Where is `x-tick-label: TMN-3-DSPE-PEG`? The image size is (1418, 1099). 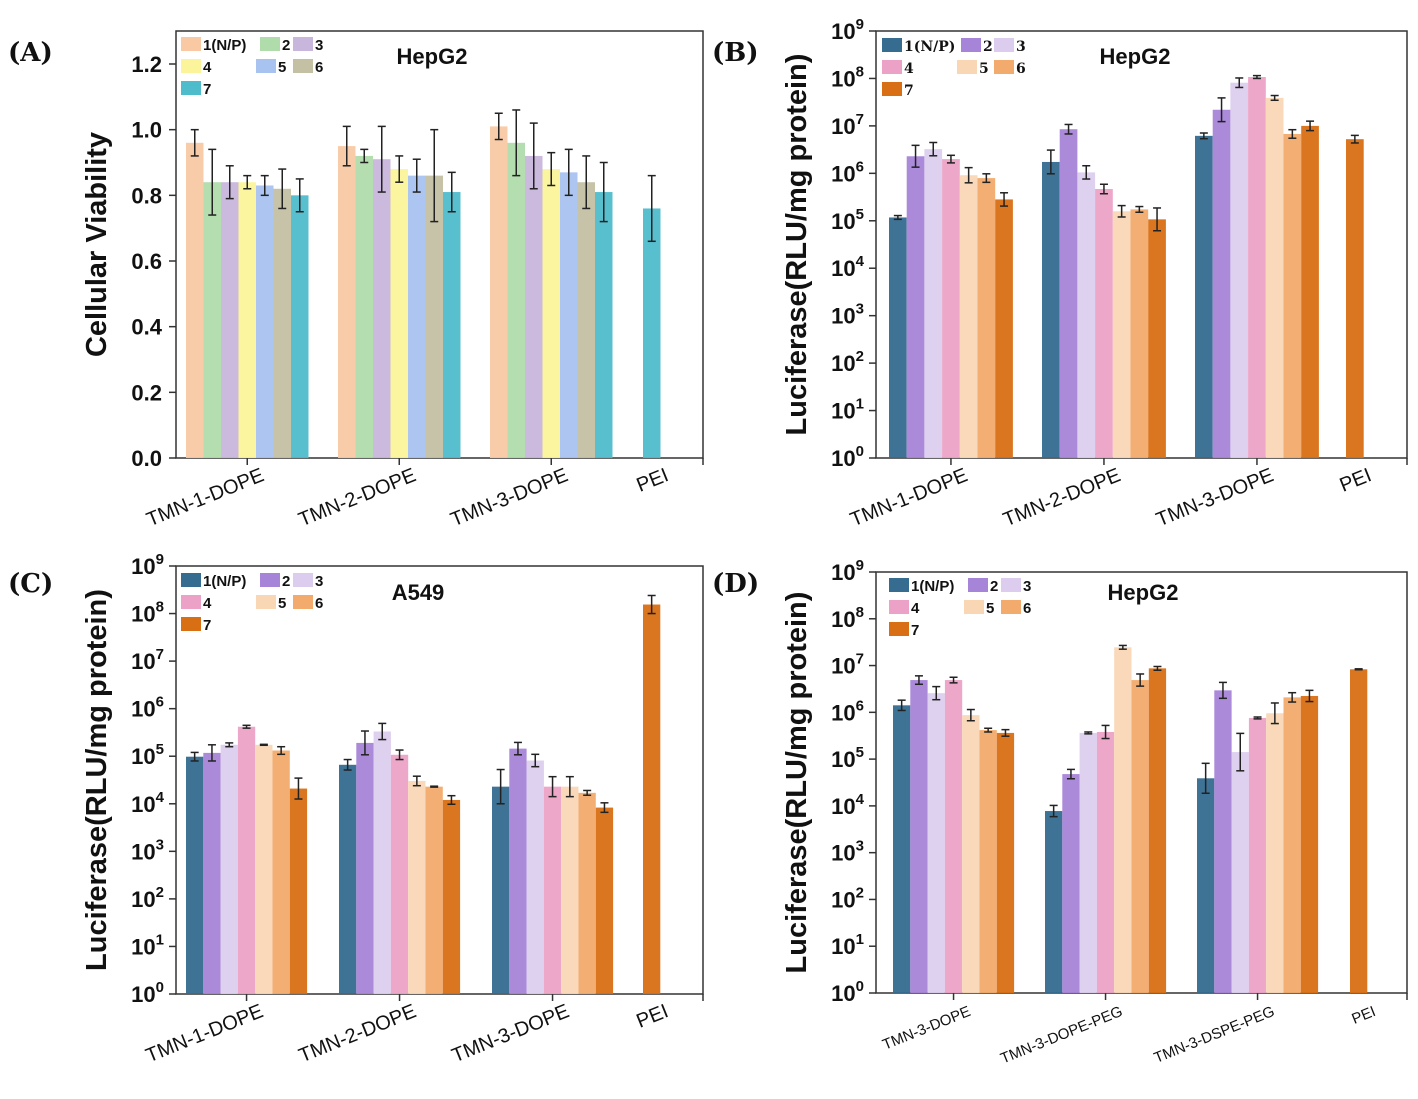
x-tick-label: TMN-3-DSPE-PEG is located at coordinates (1214, 1035).